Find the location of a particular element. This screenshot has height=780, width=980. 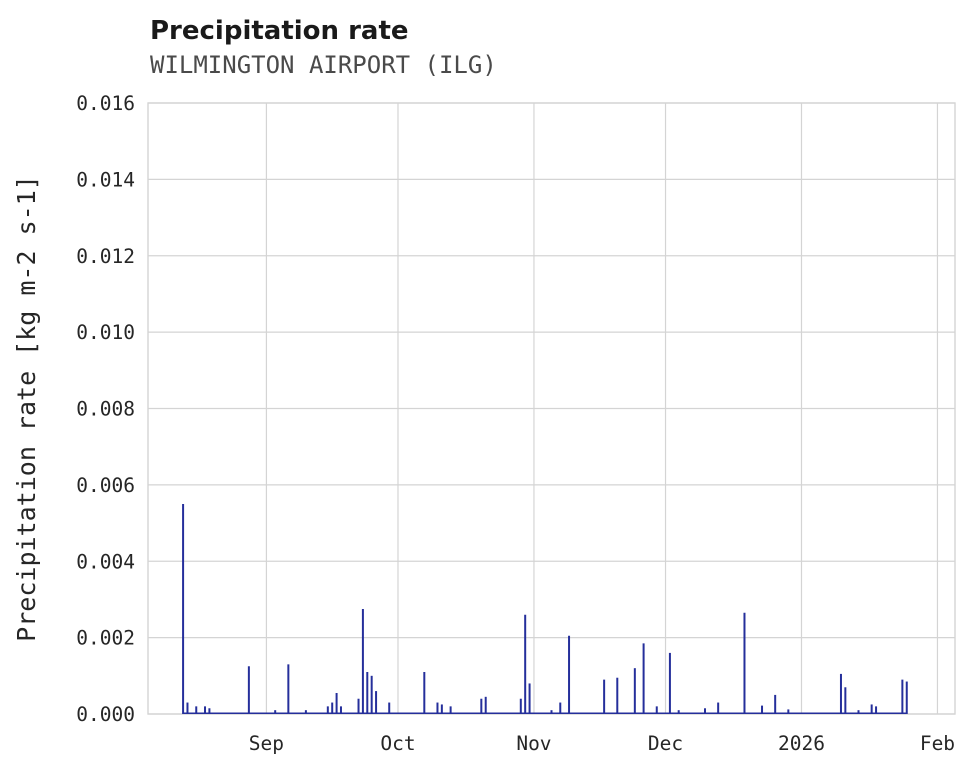

y-tick-label: 0.004 is located at coordinates (105, 561).